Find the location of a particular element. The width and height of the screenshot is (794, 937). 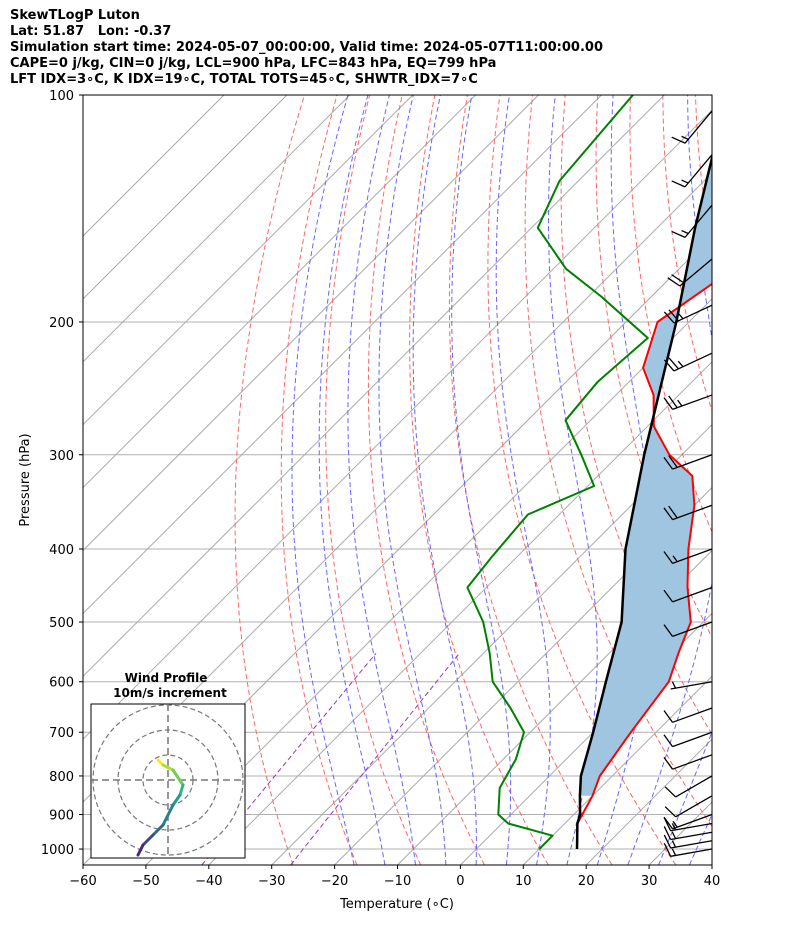

x-tick-label: 20 is located at coordinates (586, 881).